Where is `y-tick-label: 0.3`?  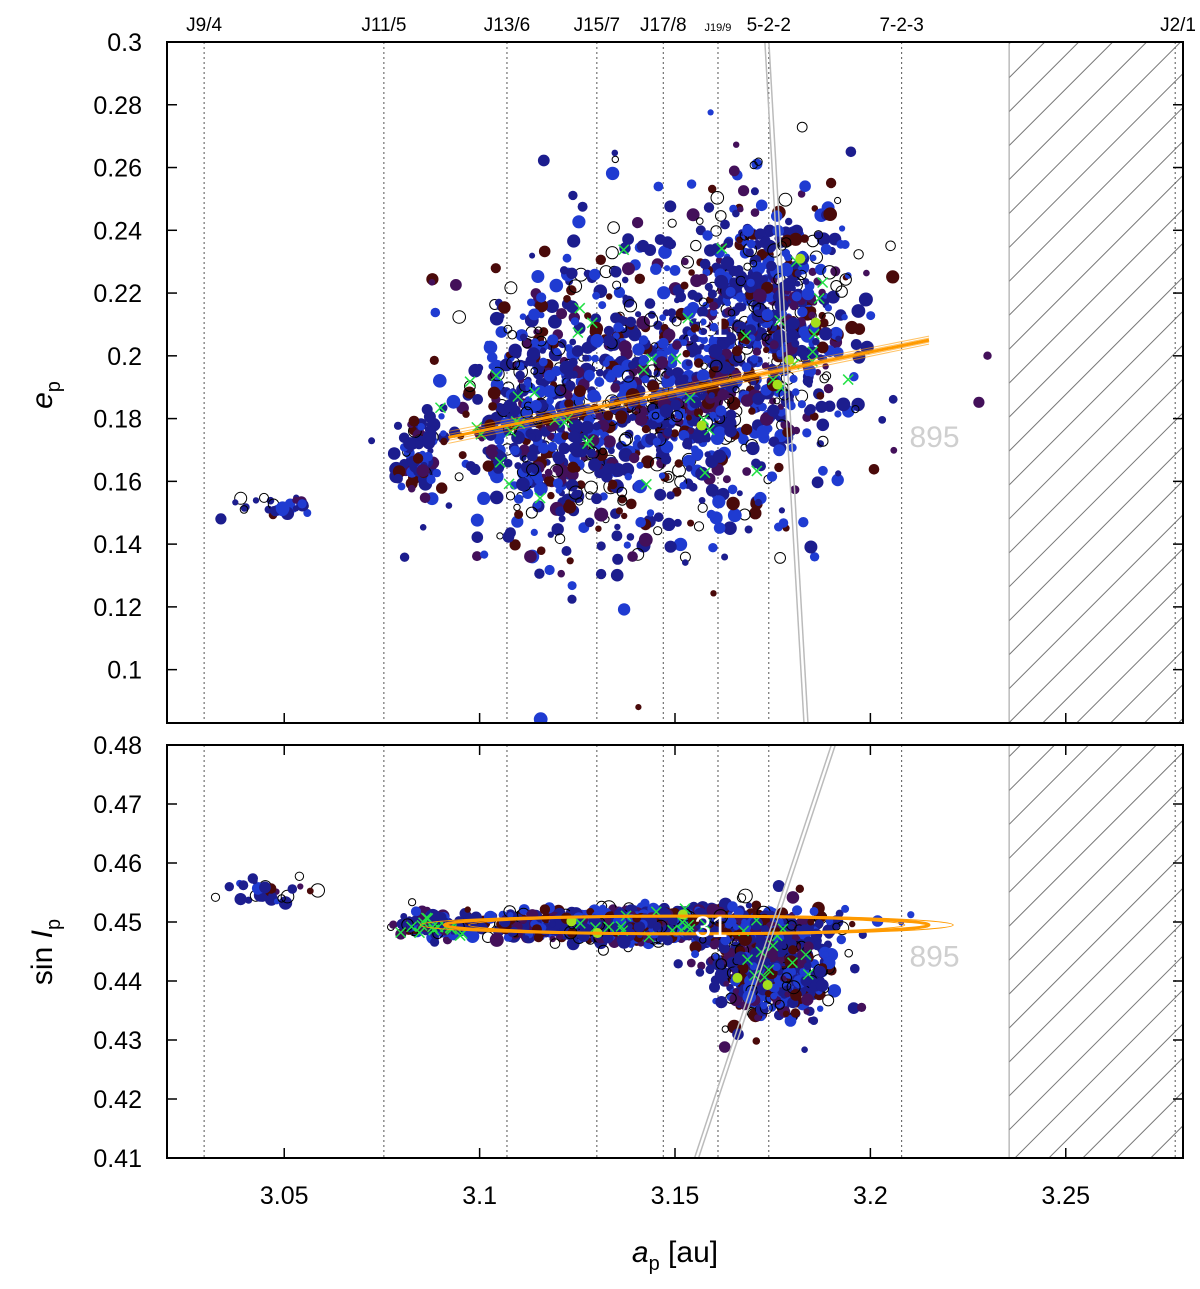
y-tick-label: 0.3 is located at coordinates (124, 43).